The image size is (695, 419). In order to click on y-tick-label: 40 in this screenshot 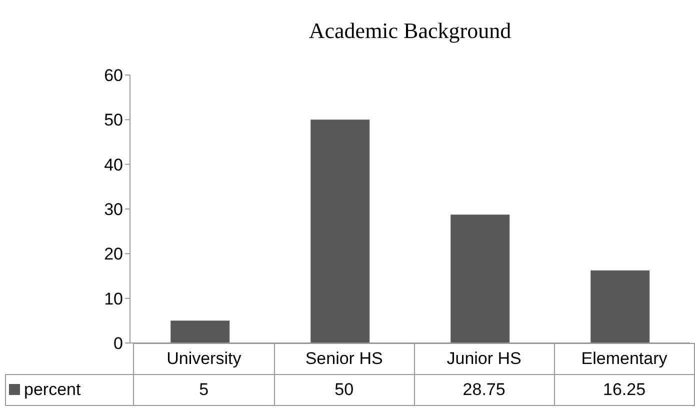, I will do `click(113, 164)`.